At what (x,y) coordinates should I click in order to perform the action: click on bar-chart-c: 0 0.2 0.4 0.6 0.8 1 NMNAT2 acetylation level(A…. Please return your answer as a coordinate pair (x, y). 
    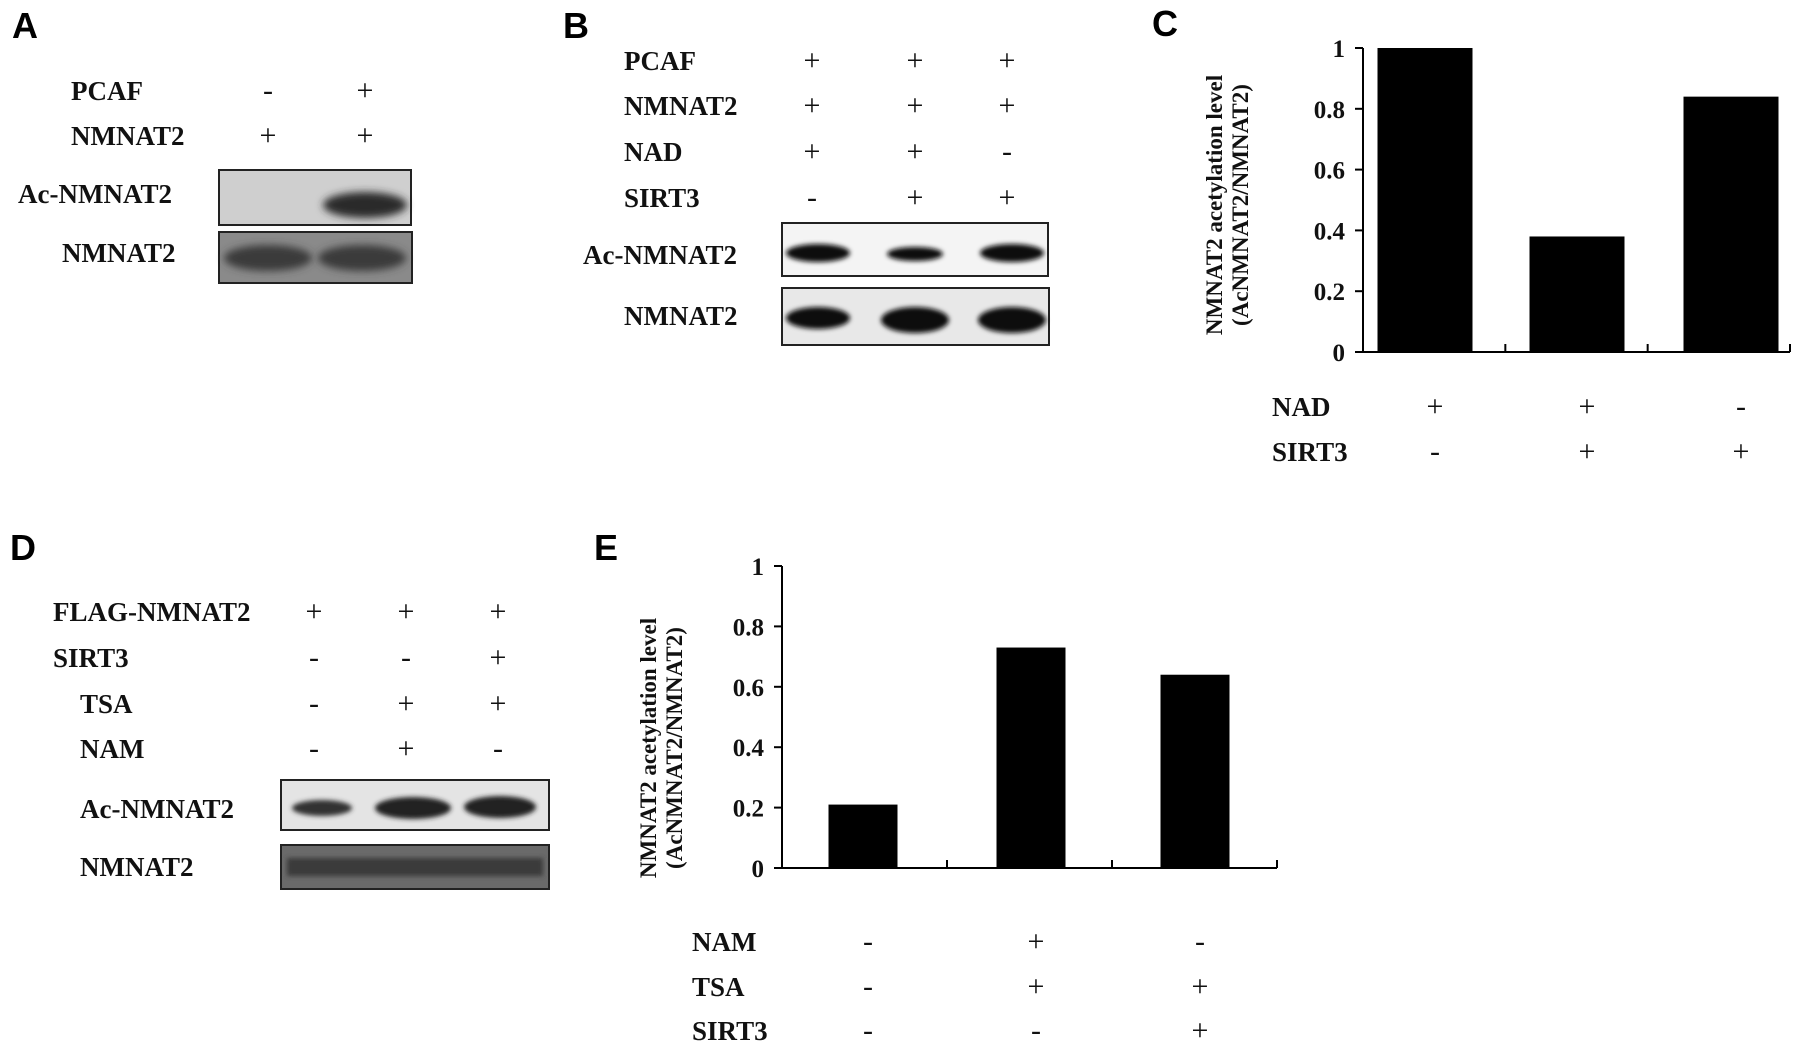
    Looking at the image, I should click on (1496, 252).